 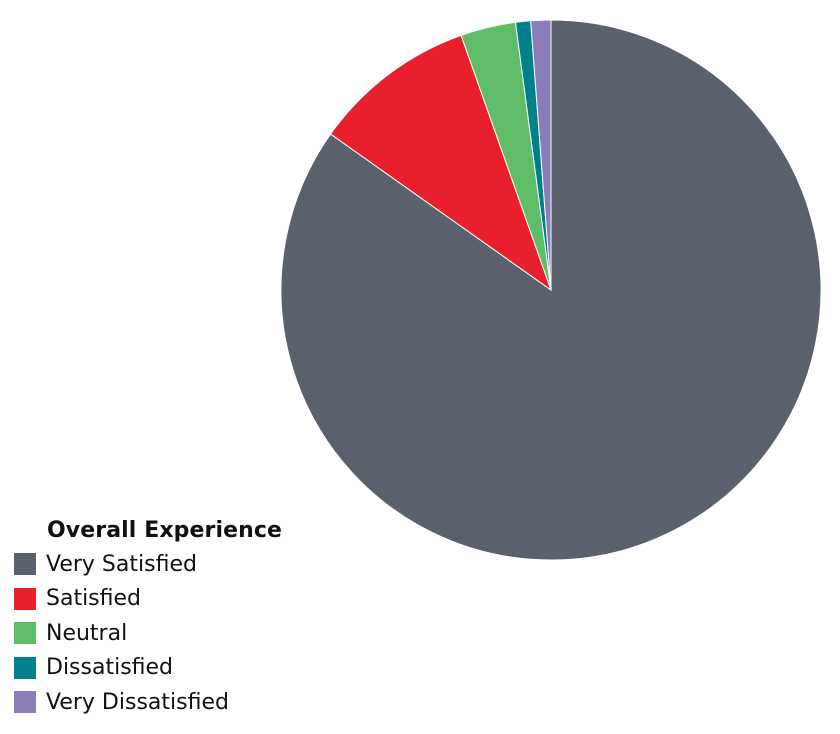 I want to click on legend-label: Very Dissatisfied, so click(x=137, y=702).